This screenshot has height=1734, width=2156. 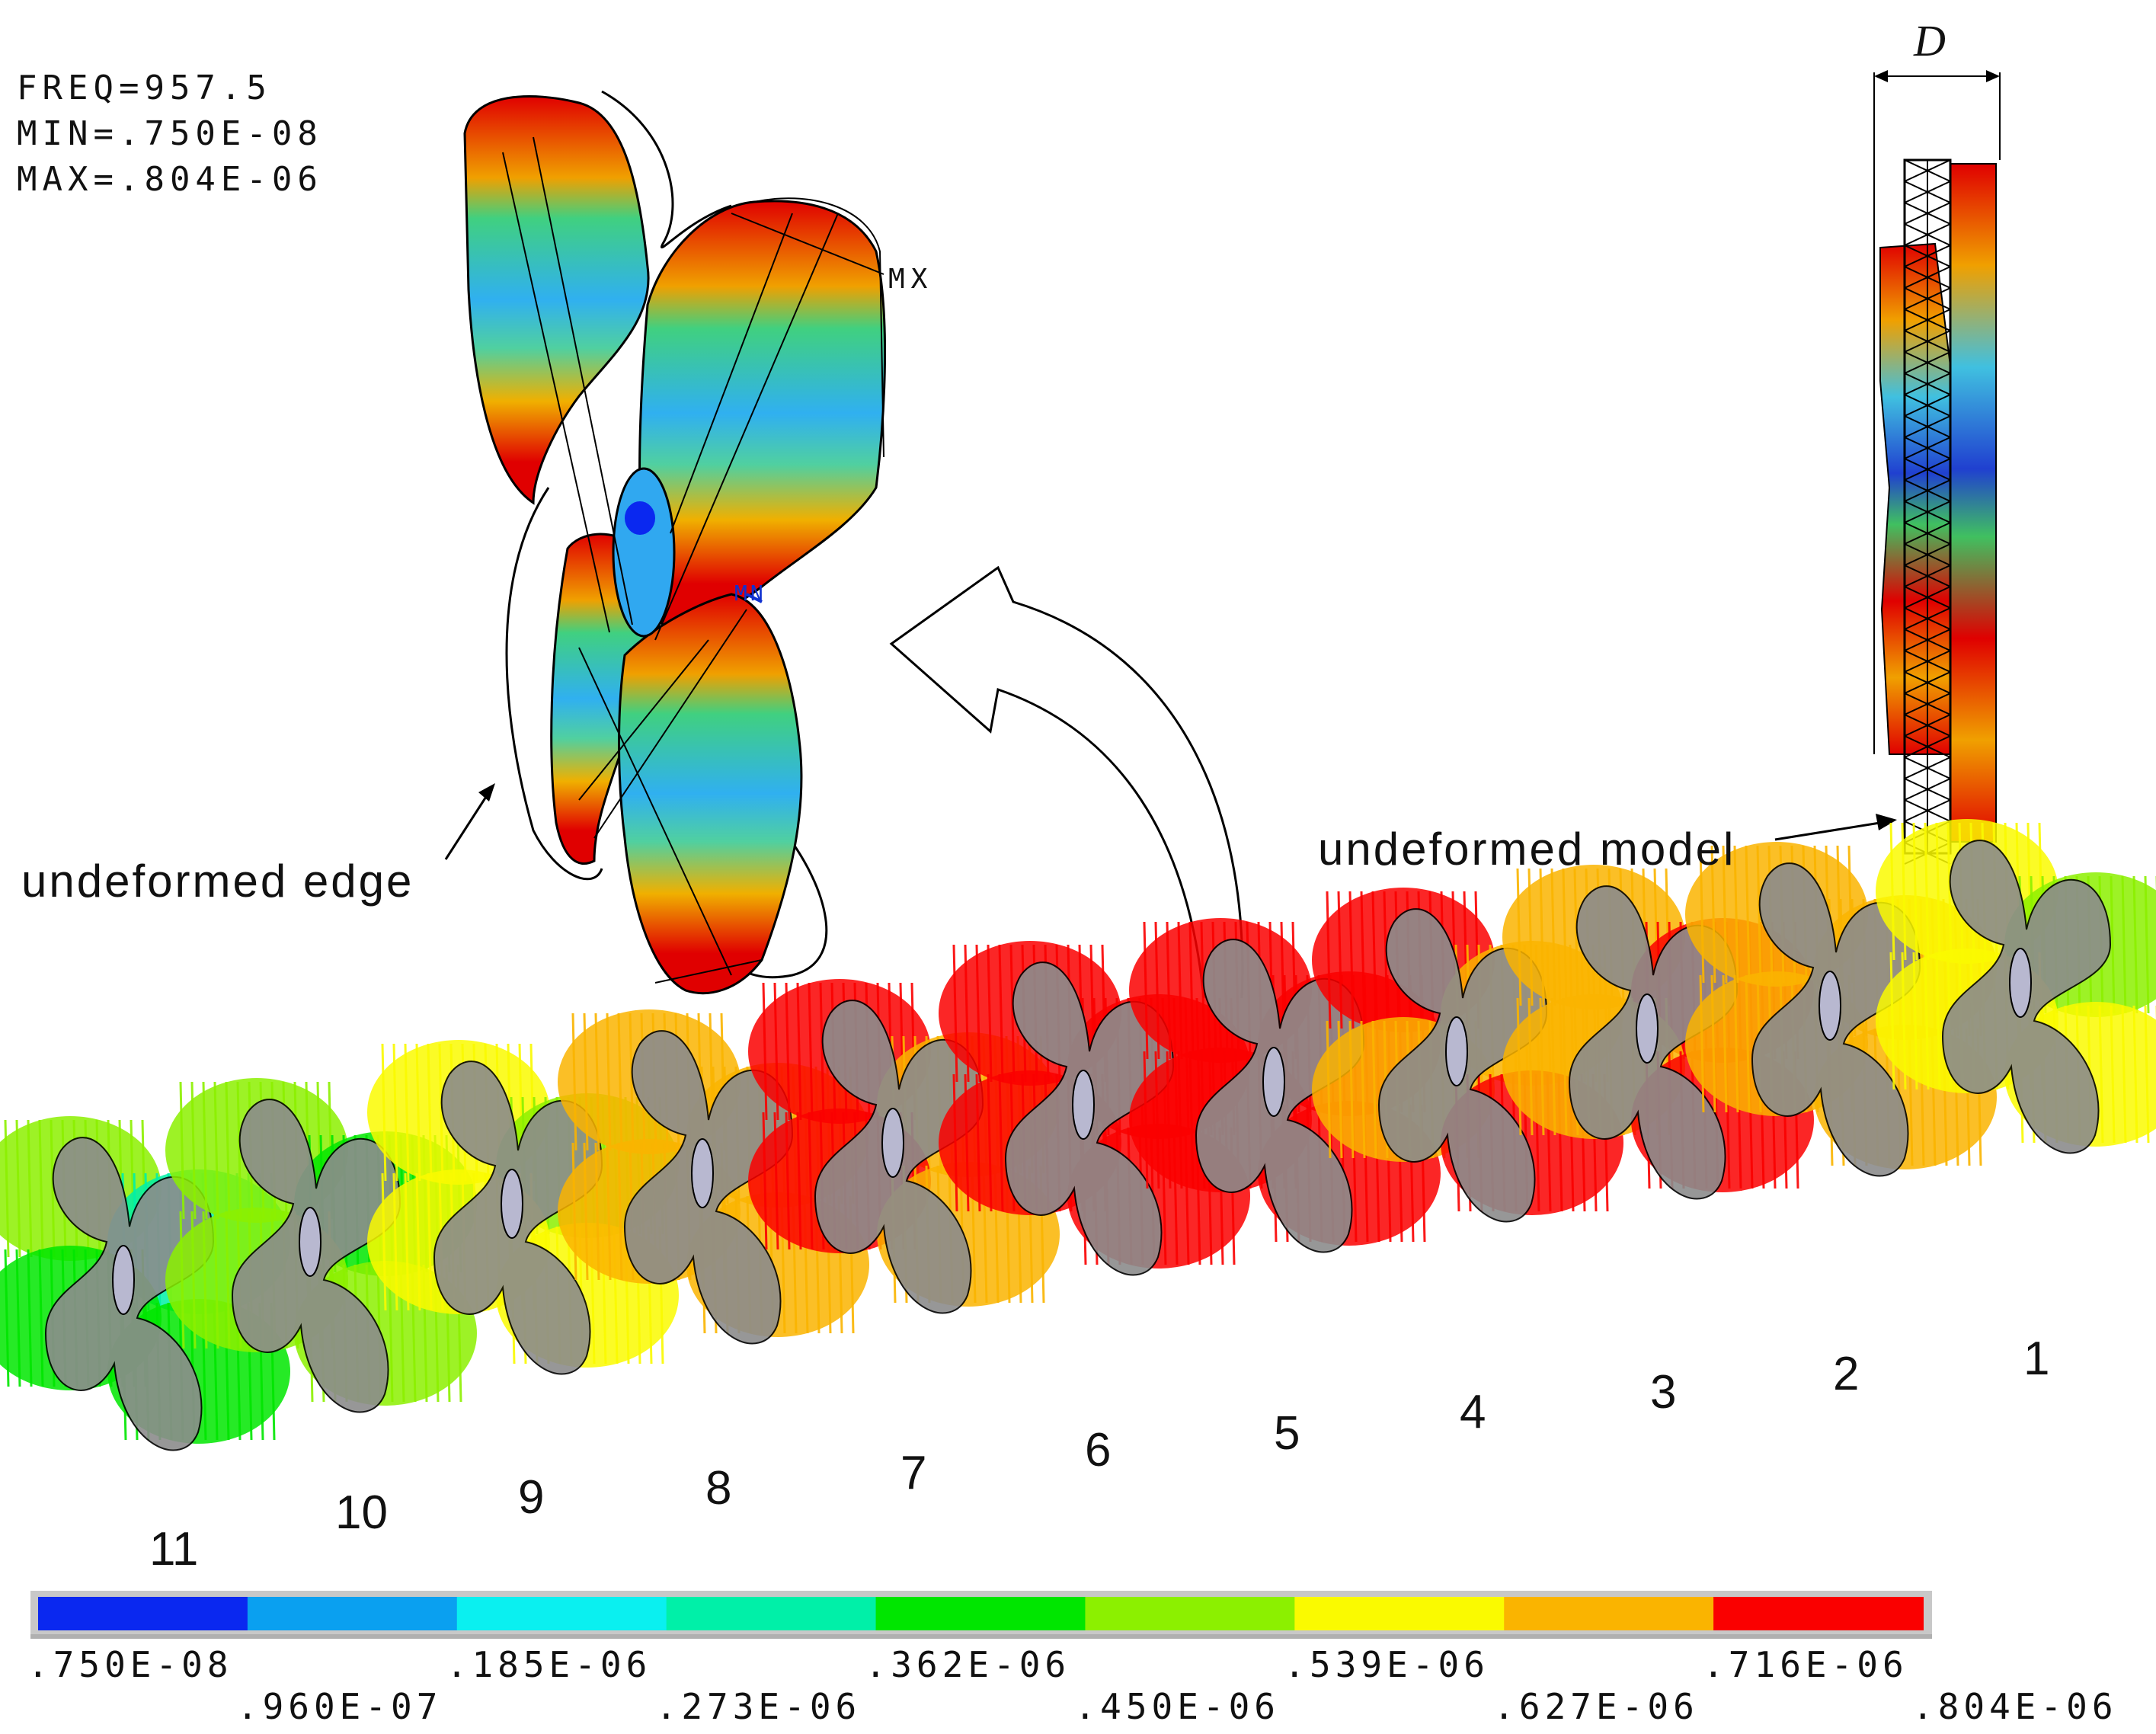 What do you see at coordinates (1927, 512) in the screenshot?
I see `undeformed-mesh` at bounding box center [1927, 512].